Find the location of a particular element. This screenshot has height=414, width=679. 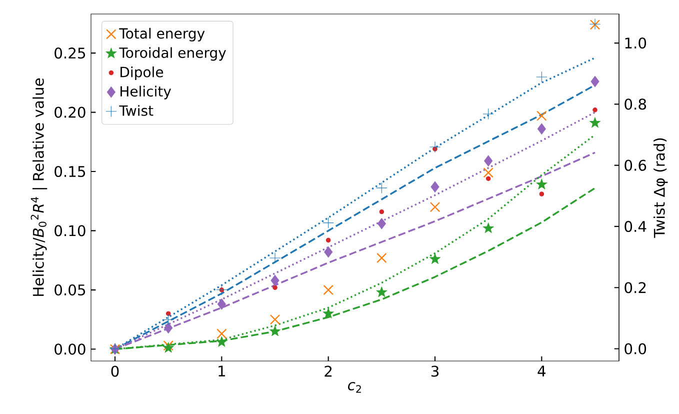

y-tick-label: 0.00 is located at coordinates (70, 349).